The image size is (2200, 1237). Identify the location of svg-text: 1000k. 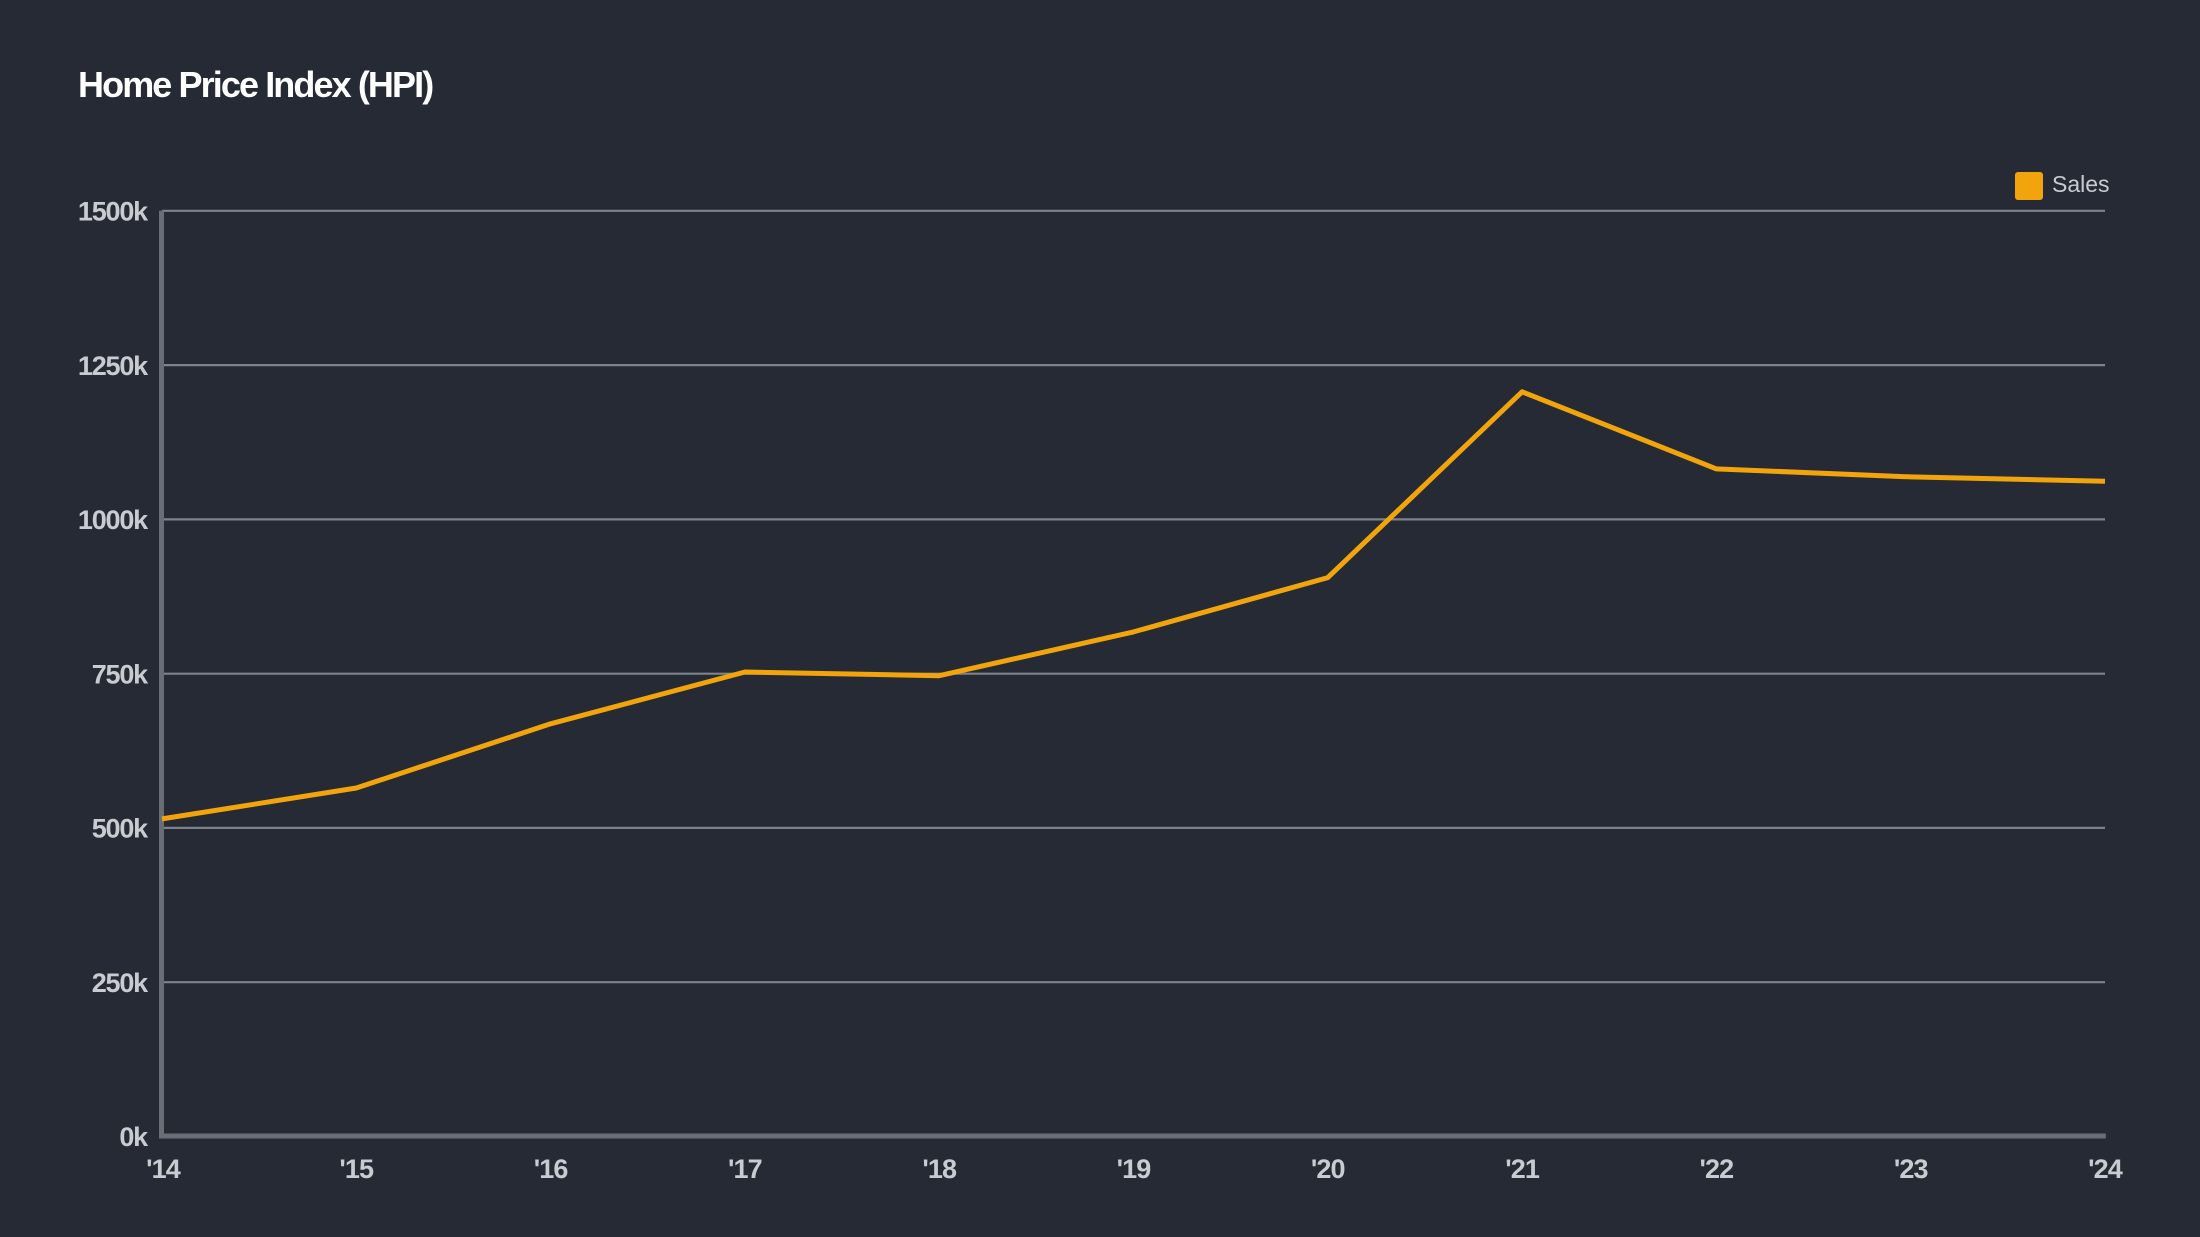
(113, 520).